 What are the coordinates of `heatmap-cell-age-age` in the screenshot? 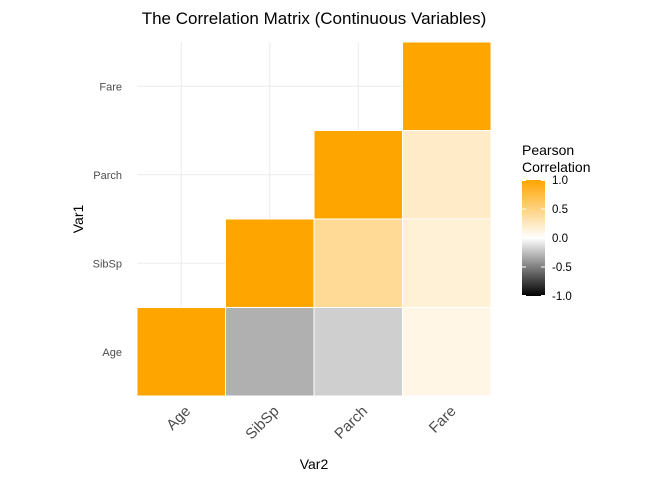 It's located at (181, 352).